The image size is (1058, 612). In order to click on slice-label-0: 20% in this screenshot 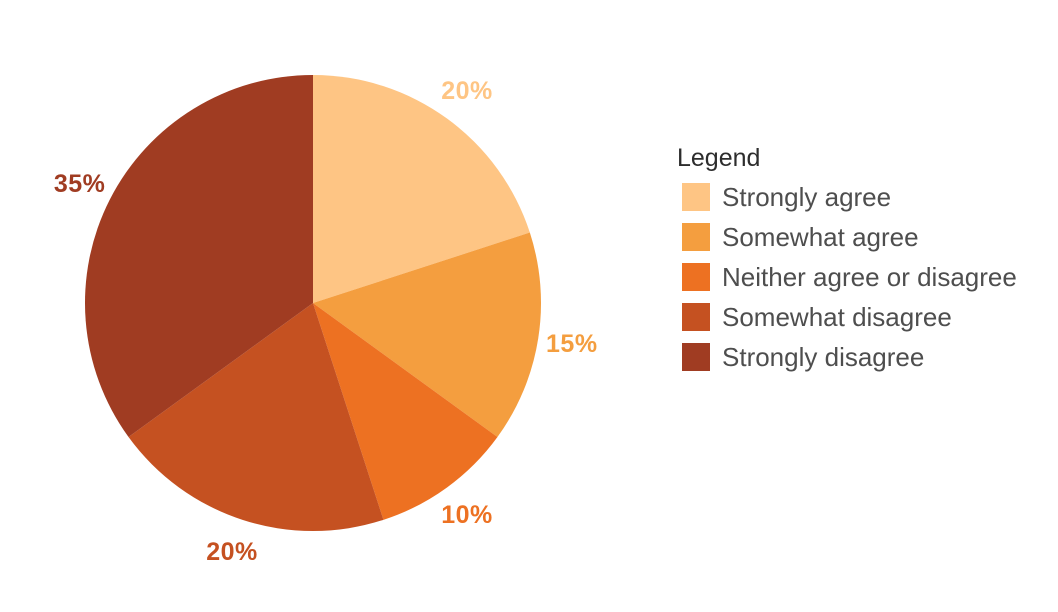, I will do `click(467, 91)`.